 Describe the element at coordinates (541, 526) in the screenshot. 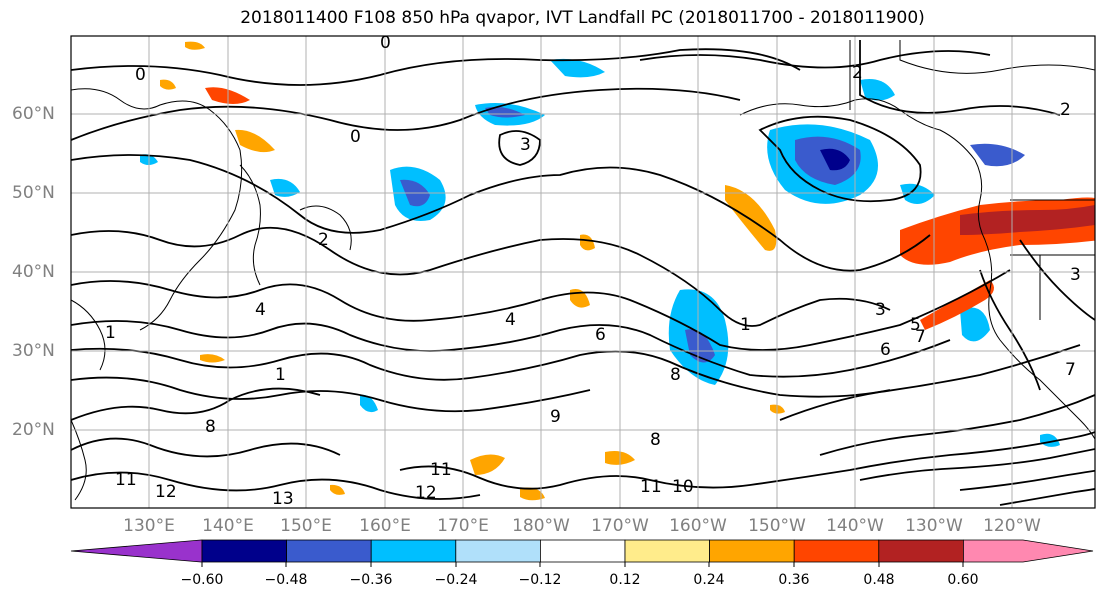

I see `lon-label-180w: 180°W` at that location.